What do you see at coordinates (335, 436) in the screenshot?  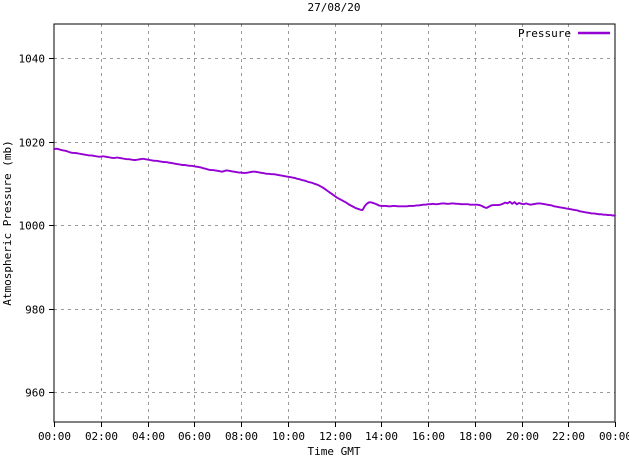 I see `x-tick-label: 12:00` at bounding box center [335, 436].